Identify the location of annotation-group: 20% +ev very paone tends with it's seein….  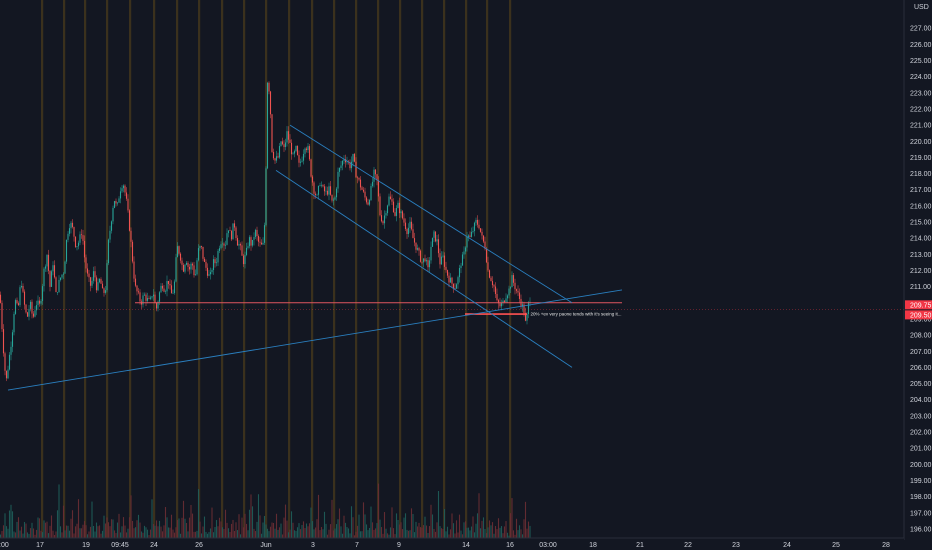
(575, 314).